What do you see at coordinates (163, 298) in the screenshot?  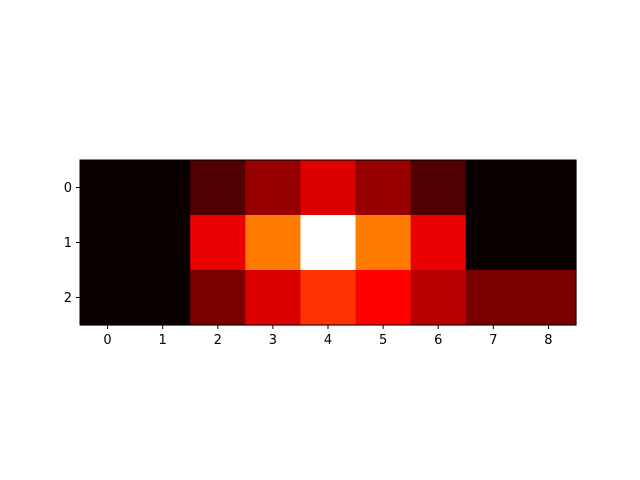 I see `heatmap-cell-r2-c1` at bounding box center [163, 298].